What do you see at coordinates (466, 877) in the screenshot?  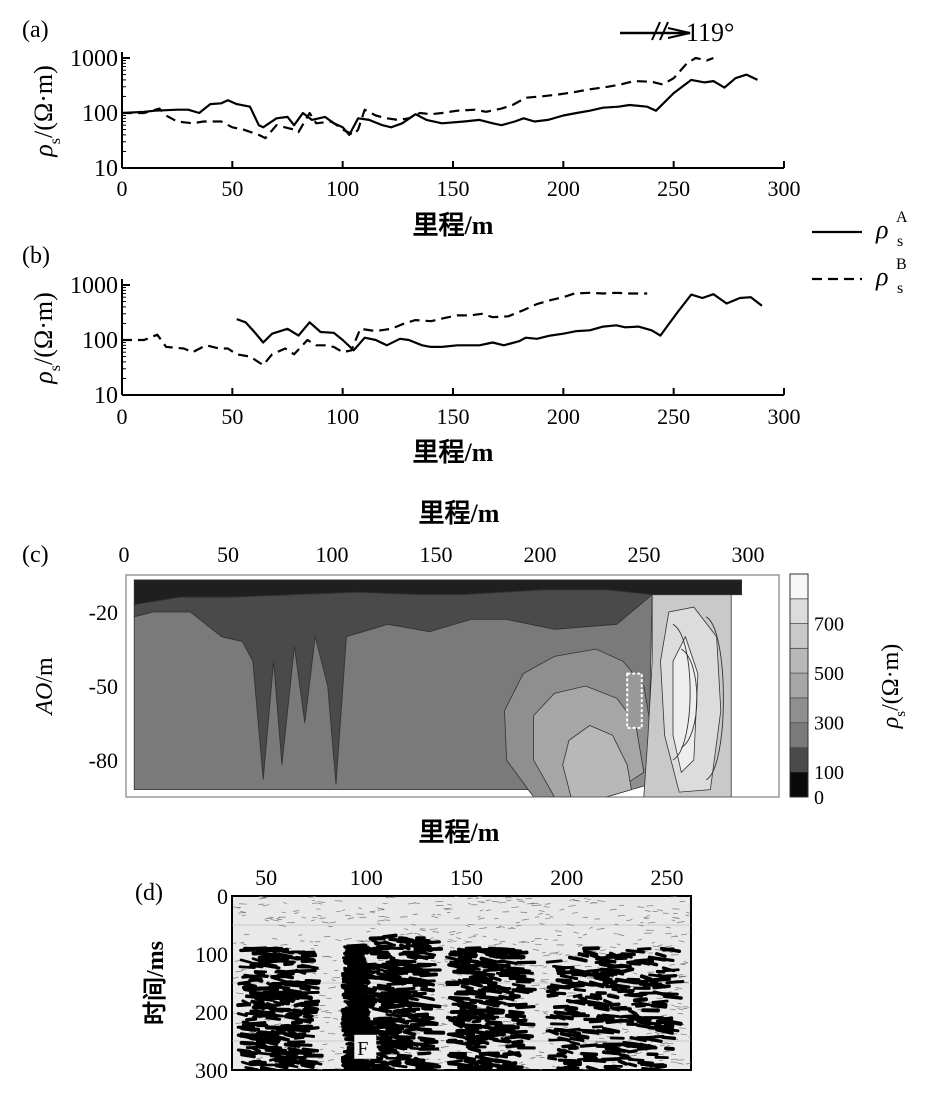 I see `x-tick-label: 150` at bounding box center [466, 877].